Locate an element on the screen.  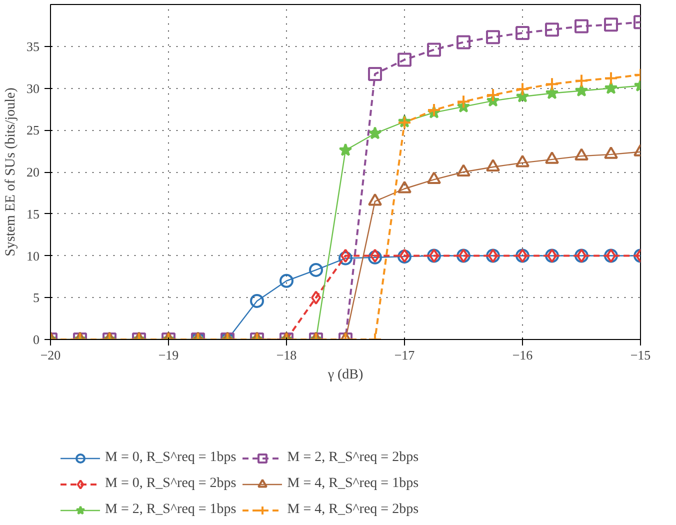
y-tick-label: 0 is located at coordinates (36, 339).